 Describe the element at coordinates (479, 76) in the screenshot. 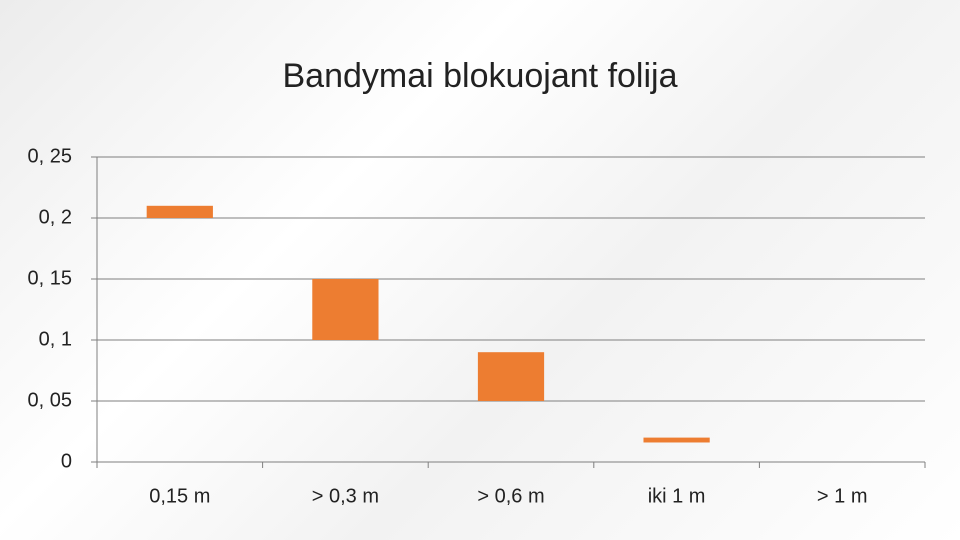

I see `chart-title: Bandymai blokuojant folija` at that location.